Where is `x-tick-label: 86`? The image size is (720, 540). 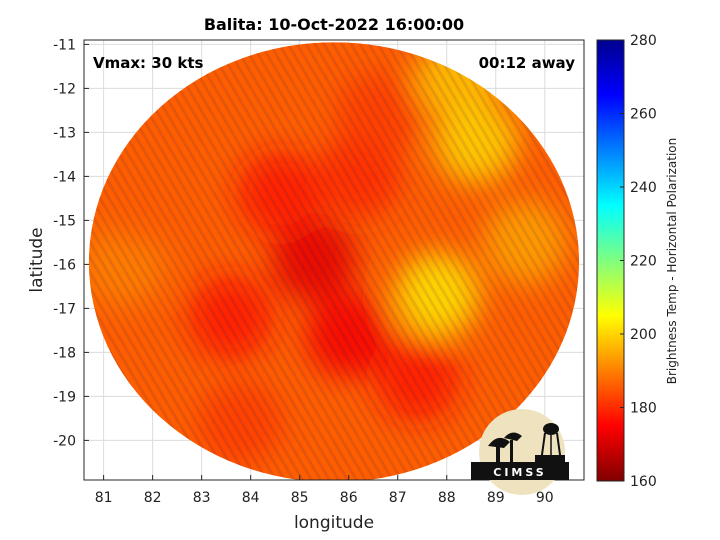 x-tick-label: 86 is located at coordinates (349, 498).